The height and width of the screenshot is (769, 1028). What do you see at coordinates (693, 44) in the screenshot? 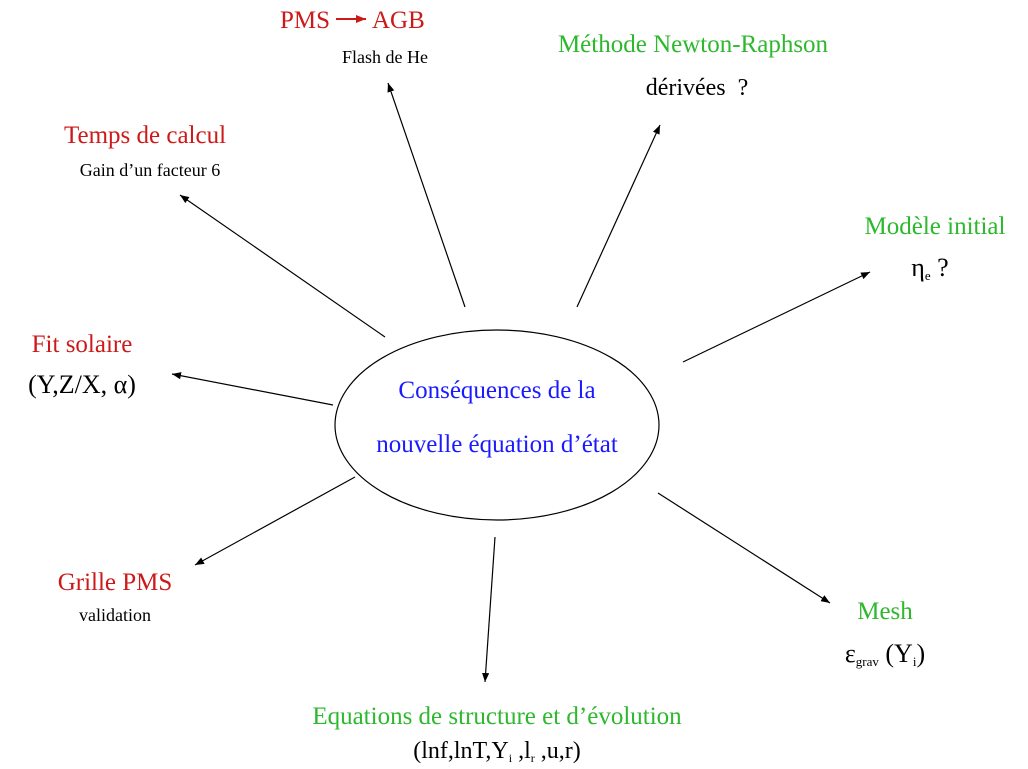
I see `node-title: Méthode Newton-Raphson` at bounding box center [693, 44].